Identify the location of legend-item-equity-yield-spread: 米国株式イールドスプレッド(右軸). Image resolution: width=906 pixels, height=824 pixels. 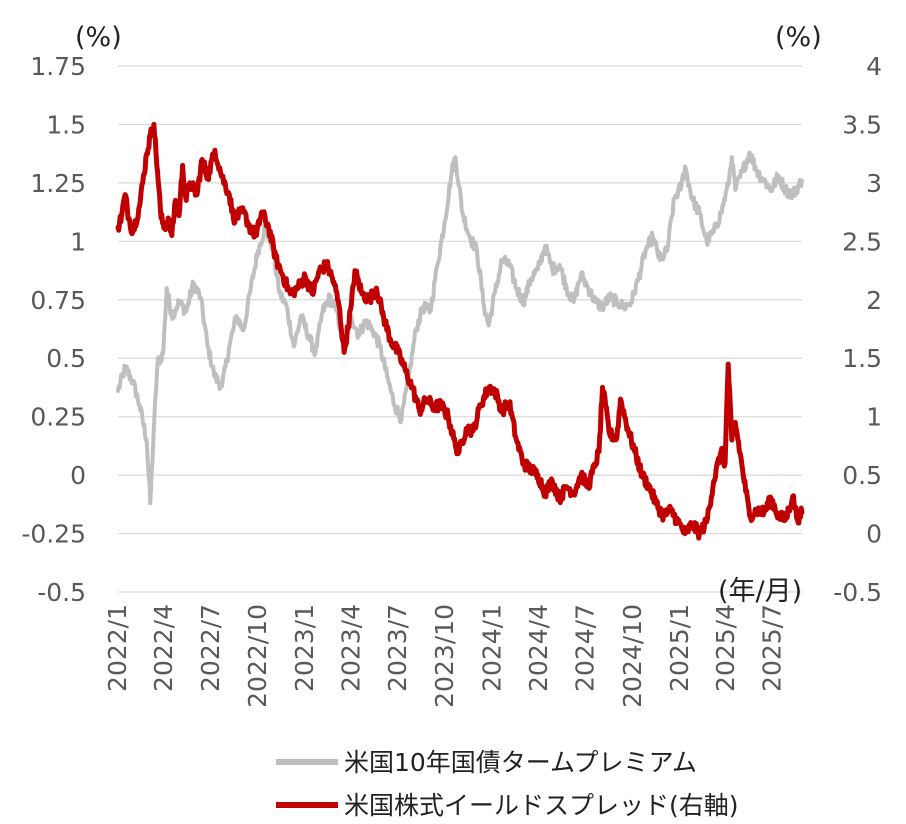
(507, 805).